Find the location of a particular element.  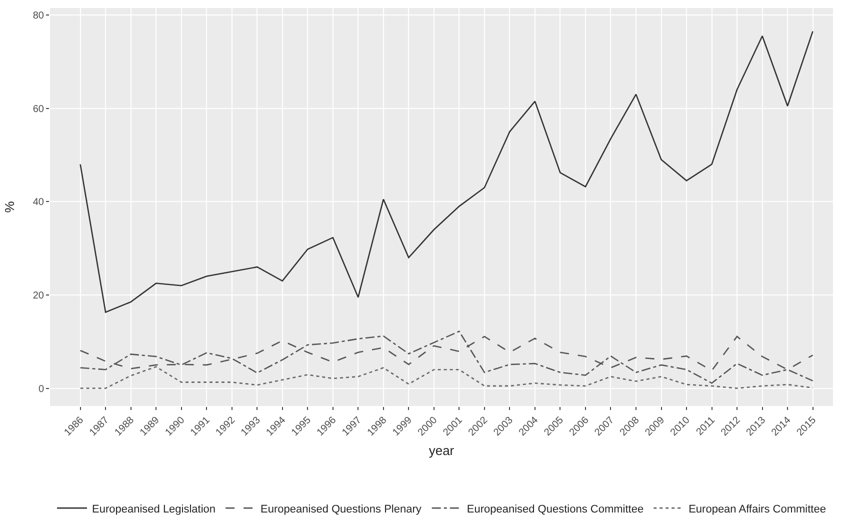

legend-label: Europeanised Questions Committee is located at coordinates (555, 509).